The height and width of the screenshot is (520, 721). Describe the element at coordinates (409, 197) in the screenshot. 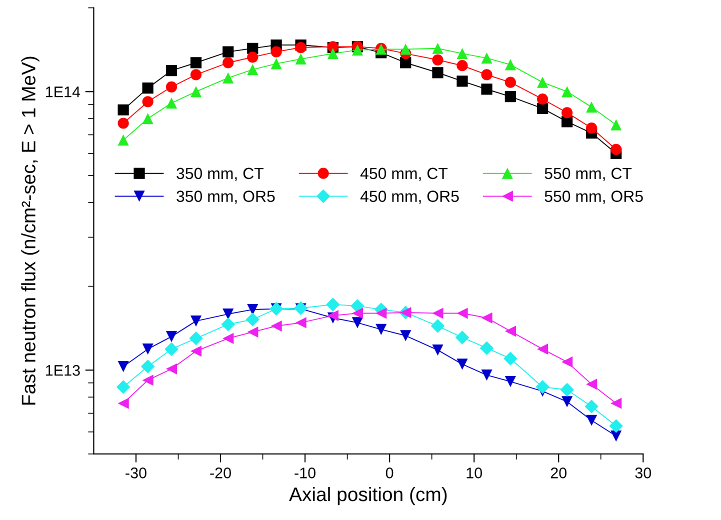

I see `legend-label: 450 mm, OR5` at that location.